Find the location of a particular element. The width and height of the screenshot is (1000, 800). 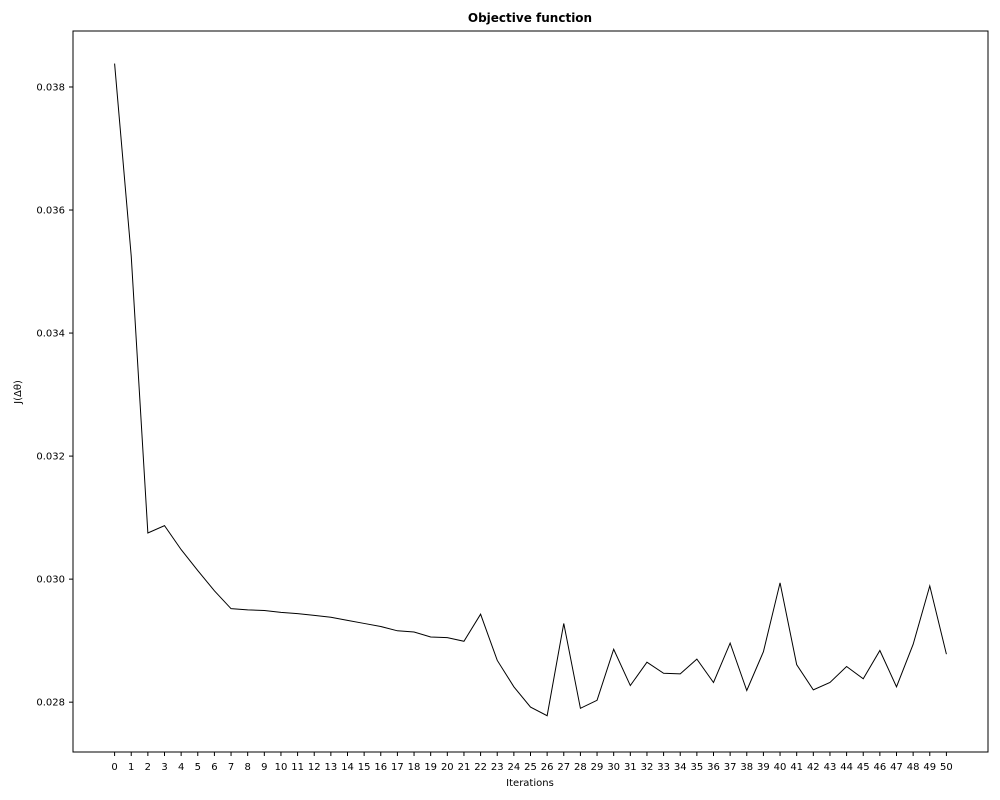

x-tick-label: 49 is located at coordinates (929, 767).